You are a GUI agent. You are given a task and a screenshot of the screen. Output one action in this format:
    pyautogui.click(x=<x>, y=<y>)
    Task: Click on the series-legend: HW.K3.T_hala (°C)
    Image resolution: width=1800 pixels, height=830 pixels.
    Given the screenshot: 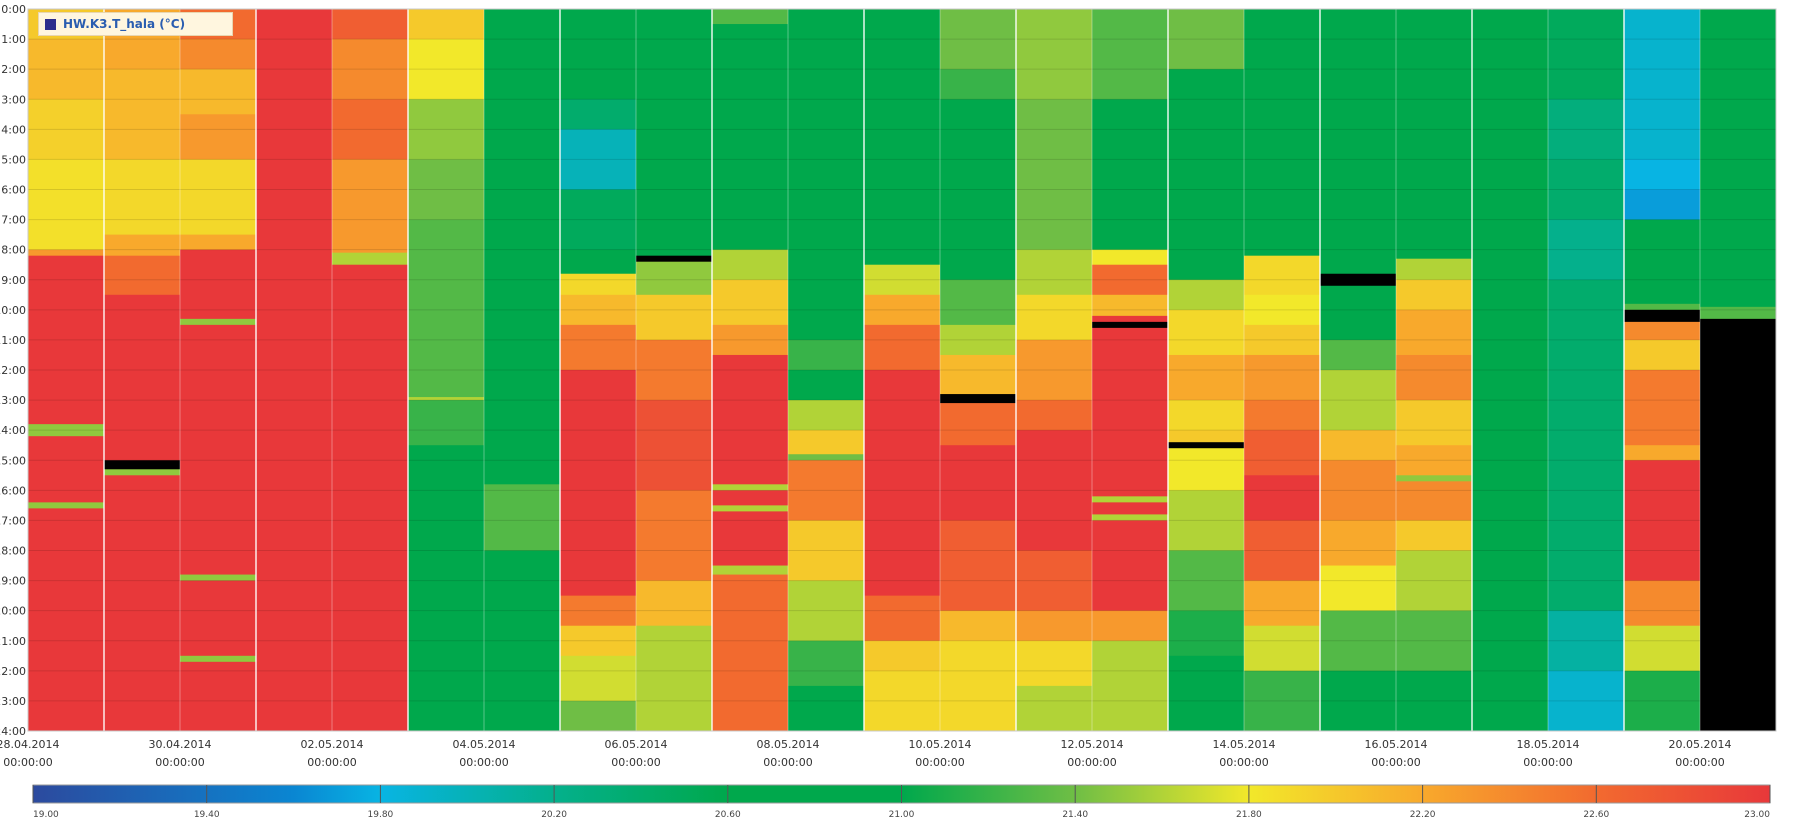 What is the action you would take?
    pyautogui.click(x=135, y=24)
    